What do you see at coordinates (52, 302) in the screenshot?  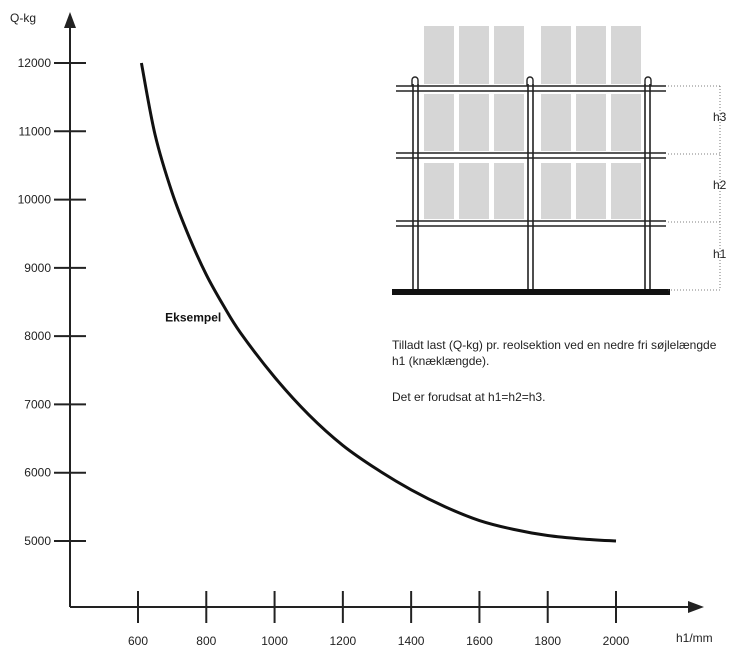 I see `y-ticks: 5000 6000 7000 8000 9000 10000 11000 12000` at bounding box center [52, 302].